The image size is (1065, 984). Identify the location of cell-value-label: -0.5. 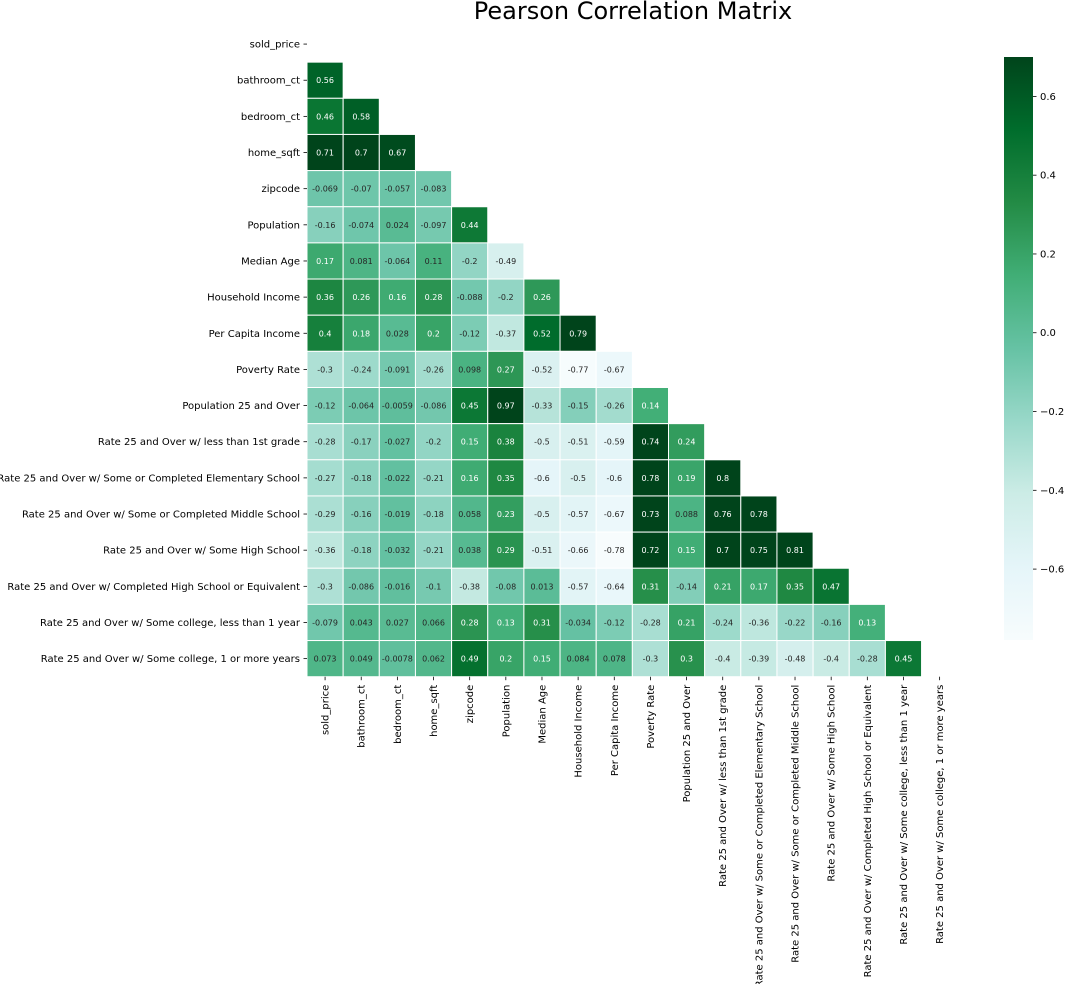
(542, 514).